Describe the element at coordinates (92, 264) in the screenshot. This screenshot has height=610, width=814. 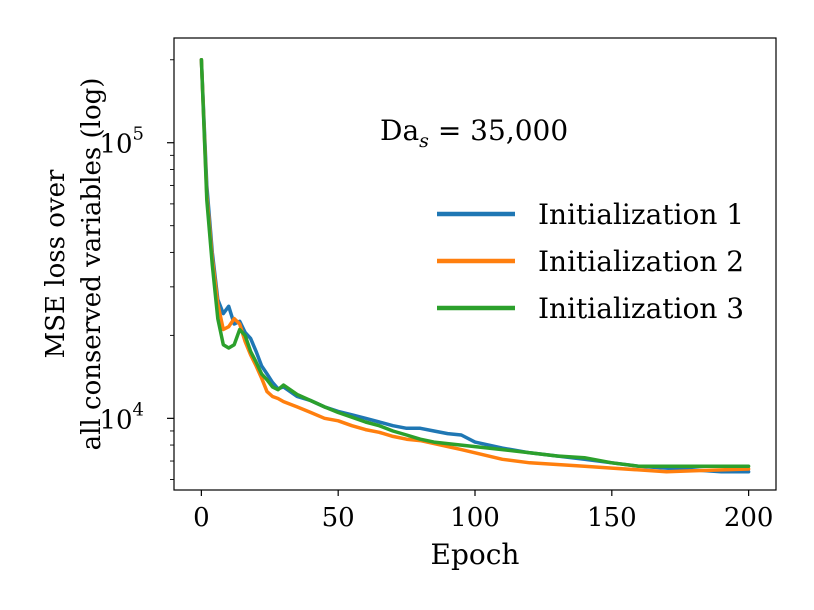
I see `y-axis-label-line2: all conserved variables (log)` at that location.